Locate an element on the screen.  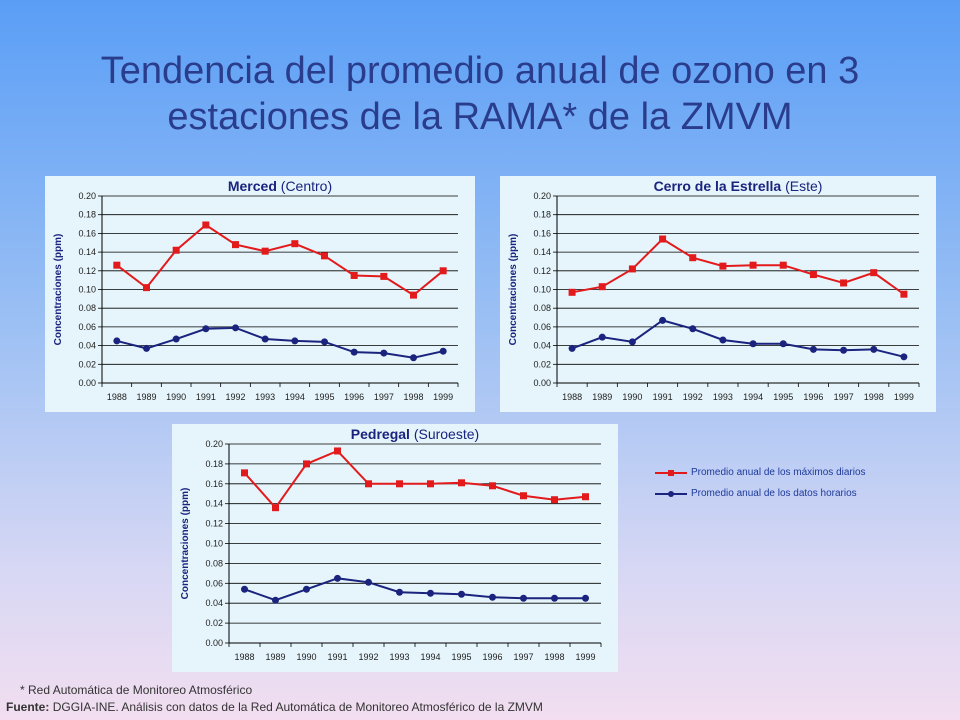
chart-title: Pedregal (Suroeste) is located at coordinates (415, 434).